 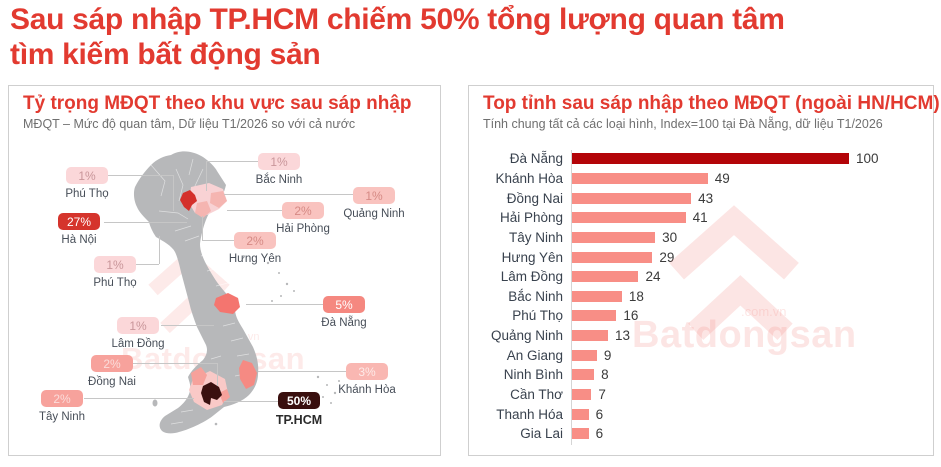 What do you see at coordinates (532, 257) in the screenshot?
I see `bar-category-label: Hưng Yên` at bounding box center [532, 257].